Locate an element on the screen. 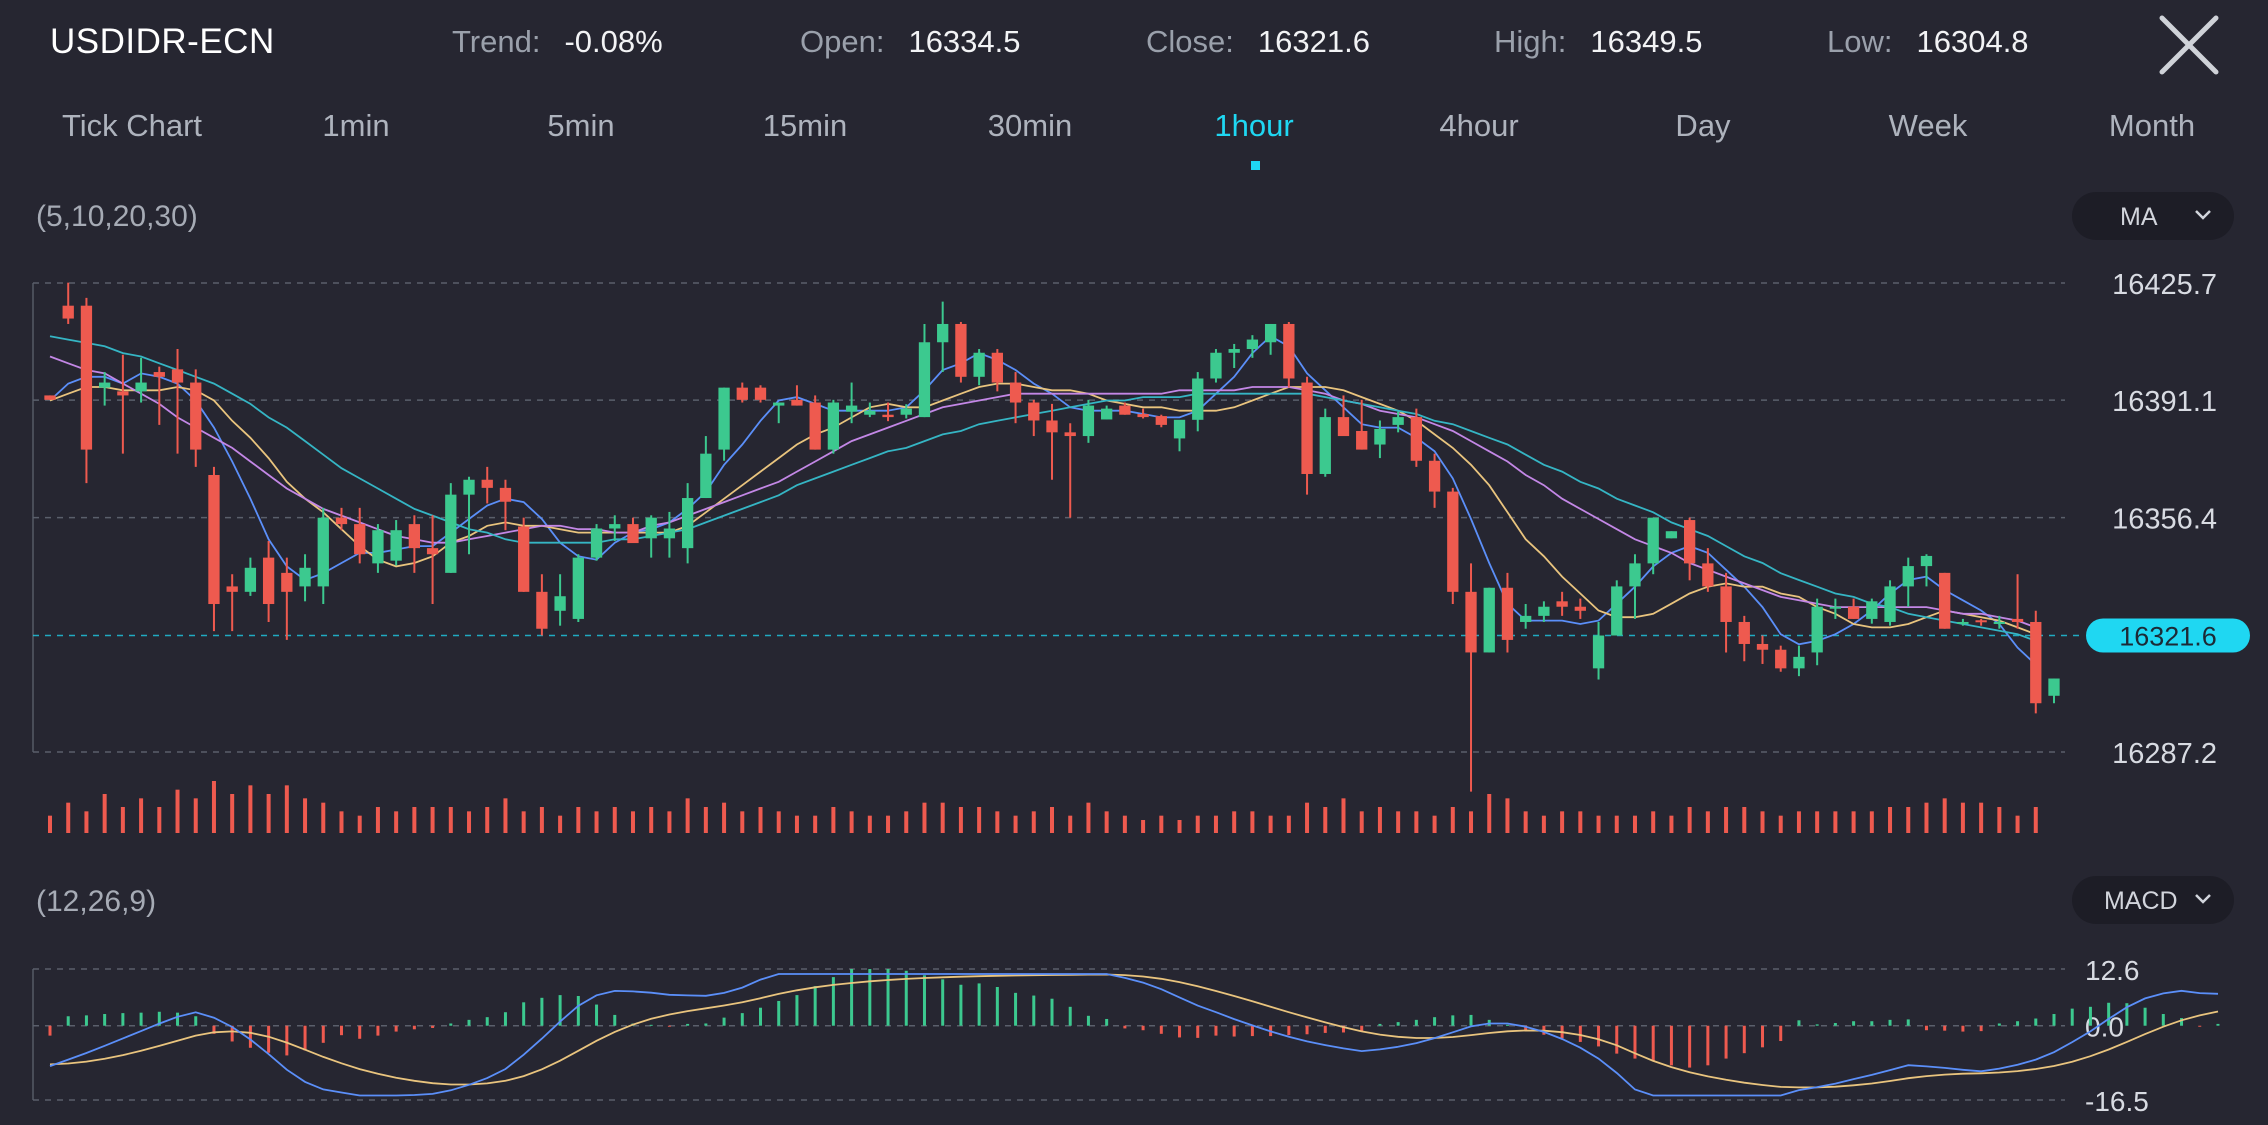 The height and width of the screenshot is (1125, 2268). close-button is located at coordinates (2189, 45).